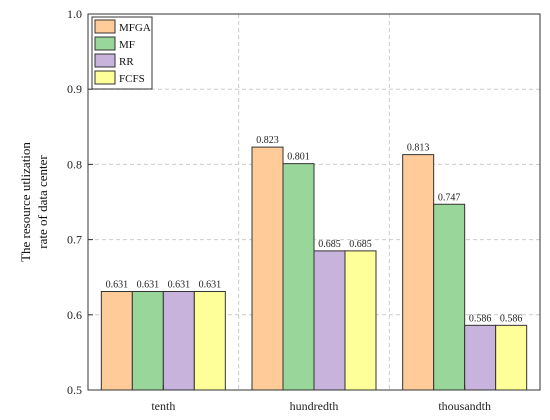  Describe the element at coordinates (464, 406) in the screenshot. I see `x-tick-label-thousandth: thousandth` at that location.